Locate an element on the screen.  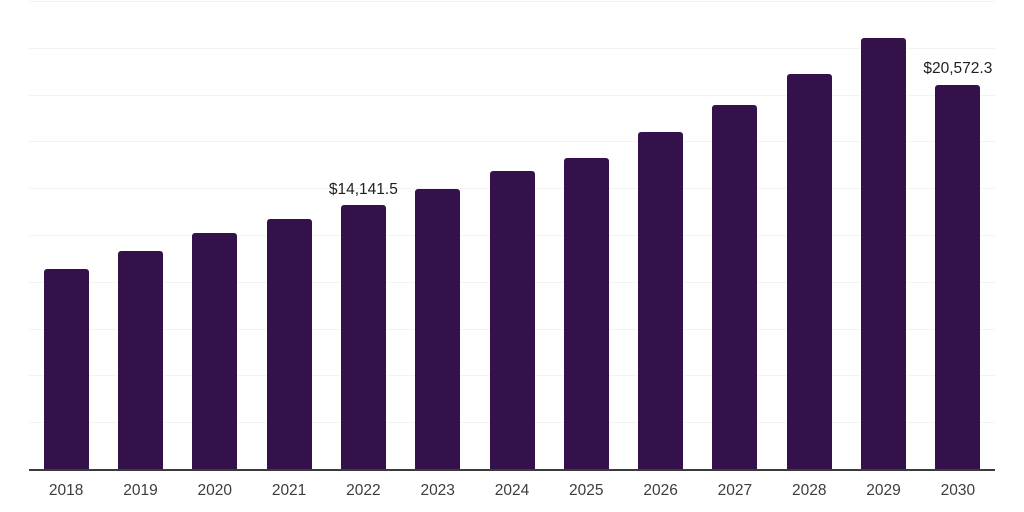
bar-2029 is located at coordinates (884, 254).